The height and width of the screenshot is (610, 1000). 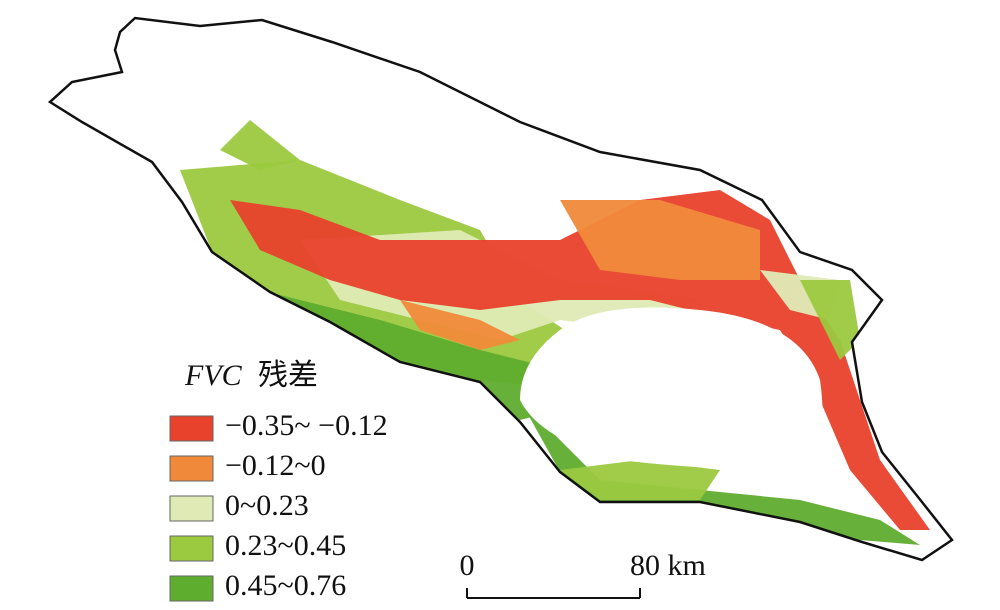 What do you see at coordinates (213, 375) in the screenshot?
I see `legend-title-abbr: FVC` at bounding box center [213, 375].